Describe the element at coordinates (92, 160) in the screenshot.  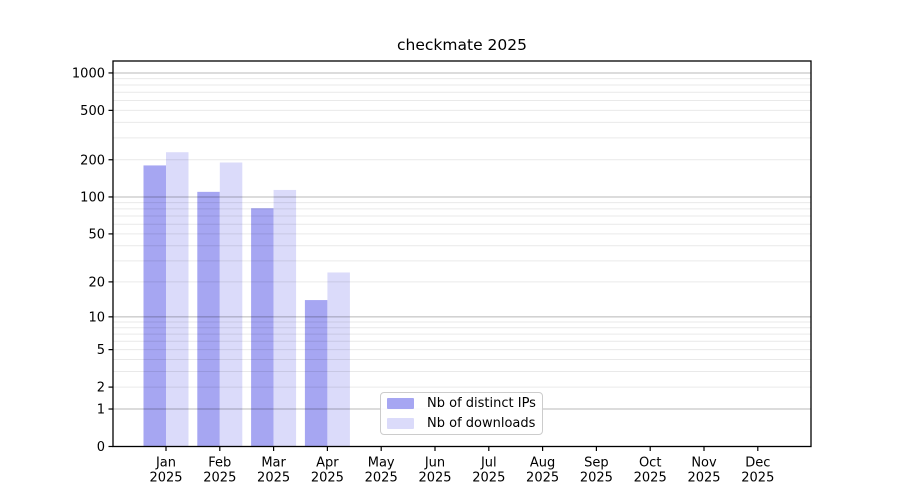
I see `y-tick-label: 200` at that location.